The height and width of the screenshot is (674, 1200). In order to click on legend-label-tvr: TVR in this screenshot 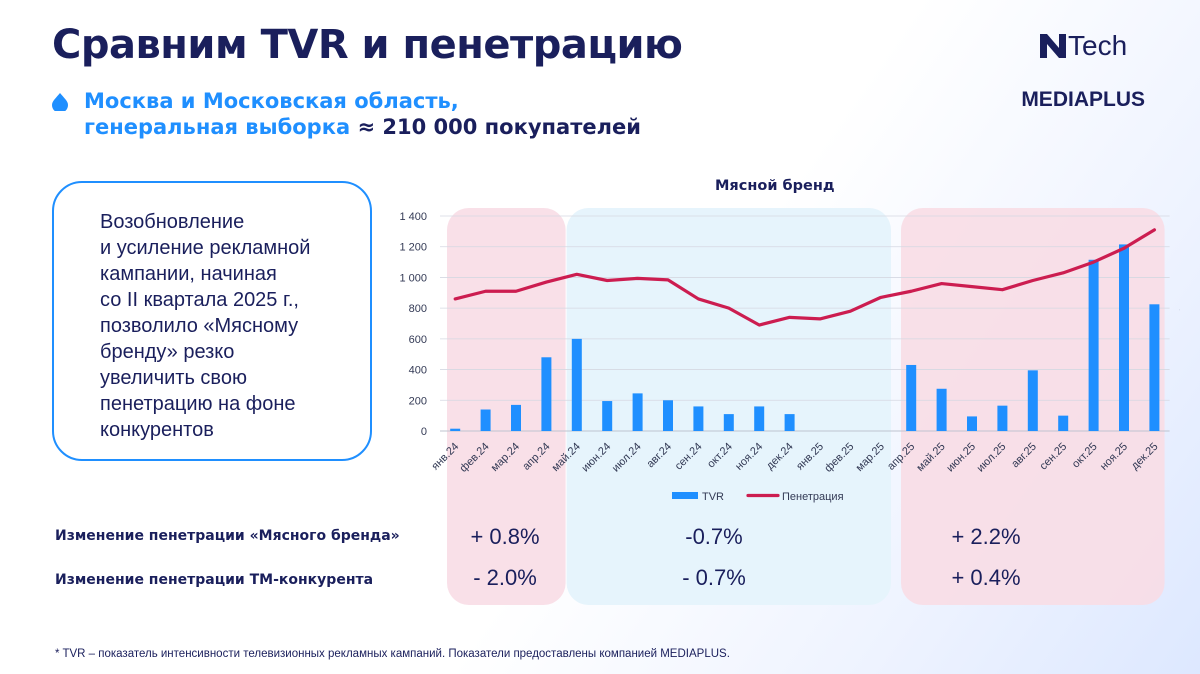, I will do `click(713, 497)`.